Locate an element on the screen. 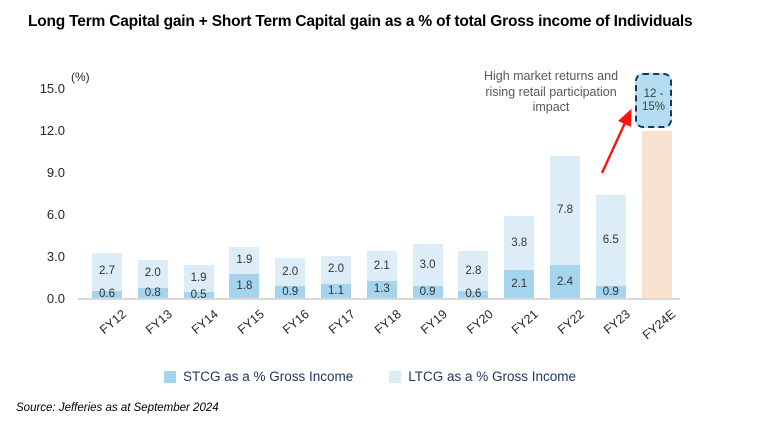 The width and height of the screenshot is (770, 428). legend-item-ltcg: LTCG as a % Gross Income is located at coordinates (482, 376).